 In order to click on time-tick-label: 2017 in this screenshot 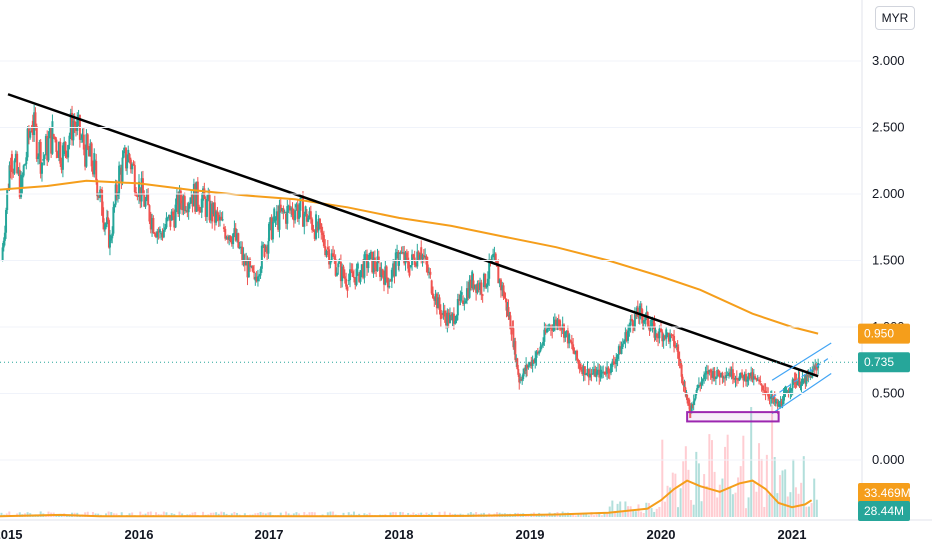, I will do `click(269, 534)`.